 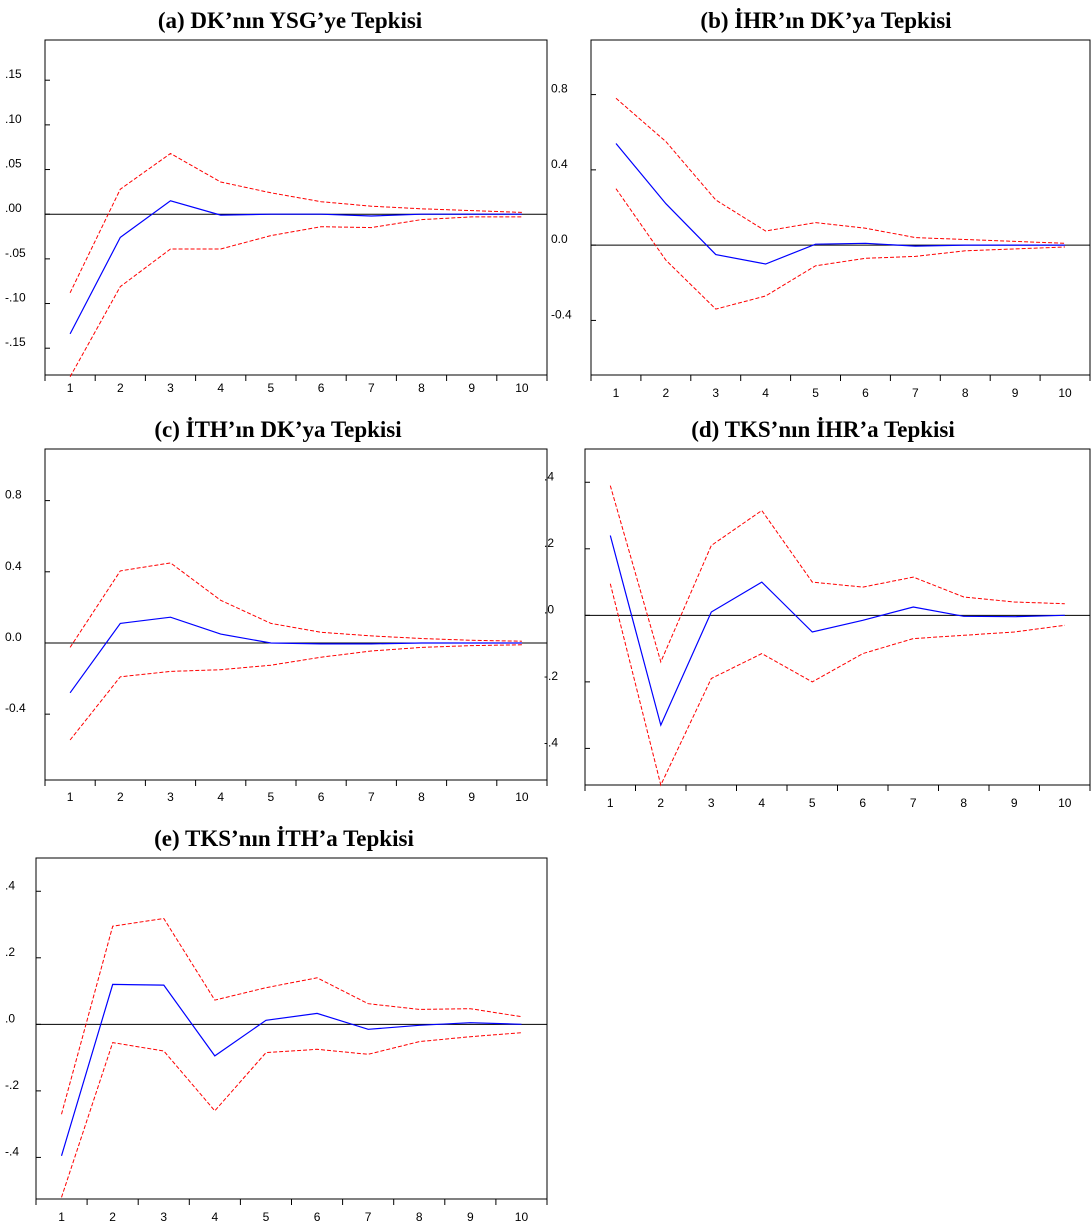 What do you see at coordinates (660, 803) in the screenshot?
I see `panel-d-xtick-label: 2` at bounding box center [660, 803].